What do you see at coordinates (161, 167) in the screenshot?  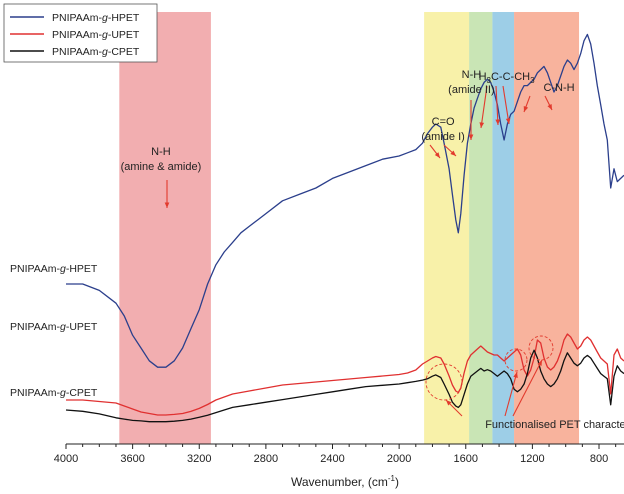 I see `annotation-nh-amine-line2: (amine & amide)` at bounding box center [161, 167].